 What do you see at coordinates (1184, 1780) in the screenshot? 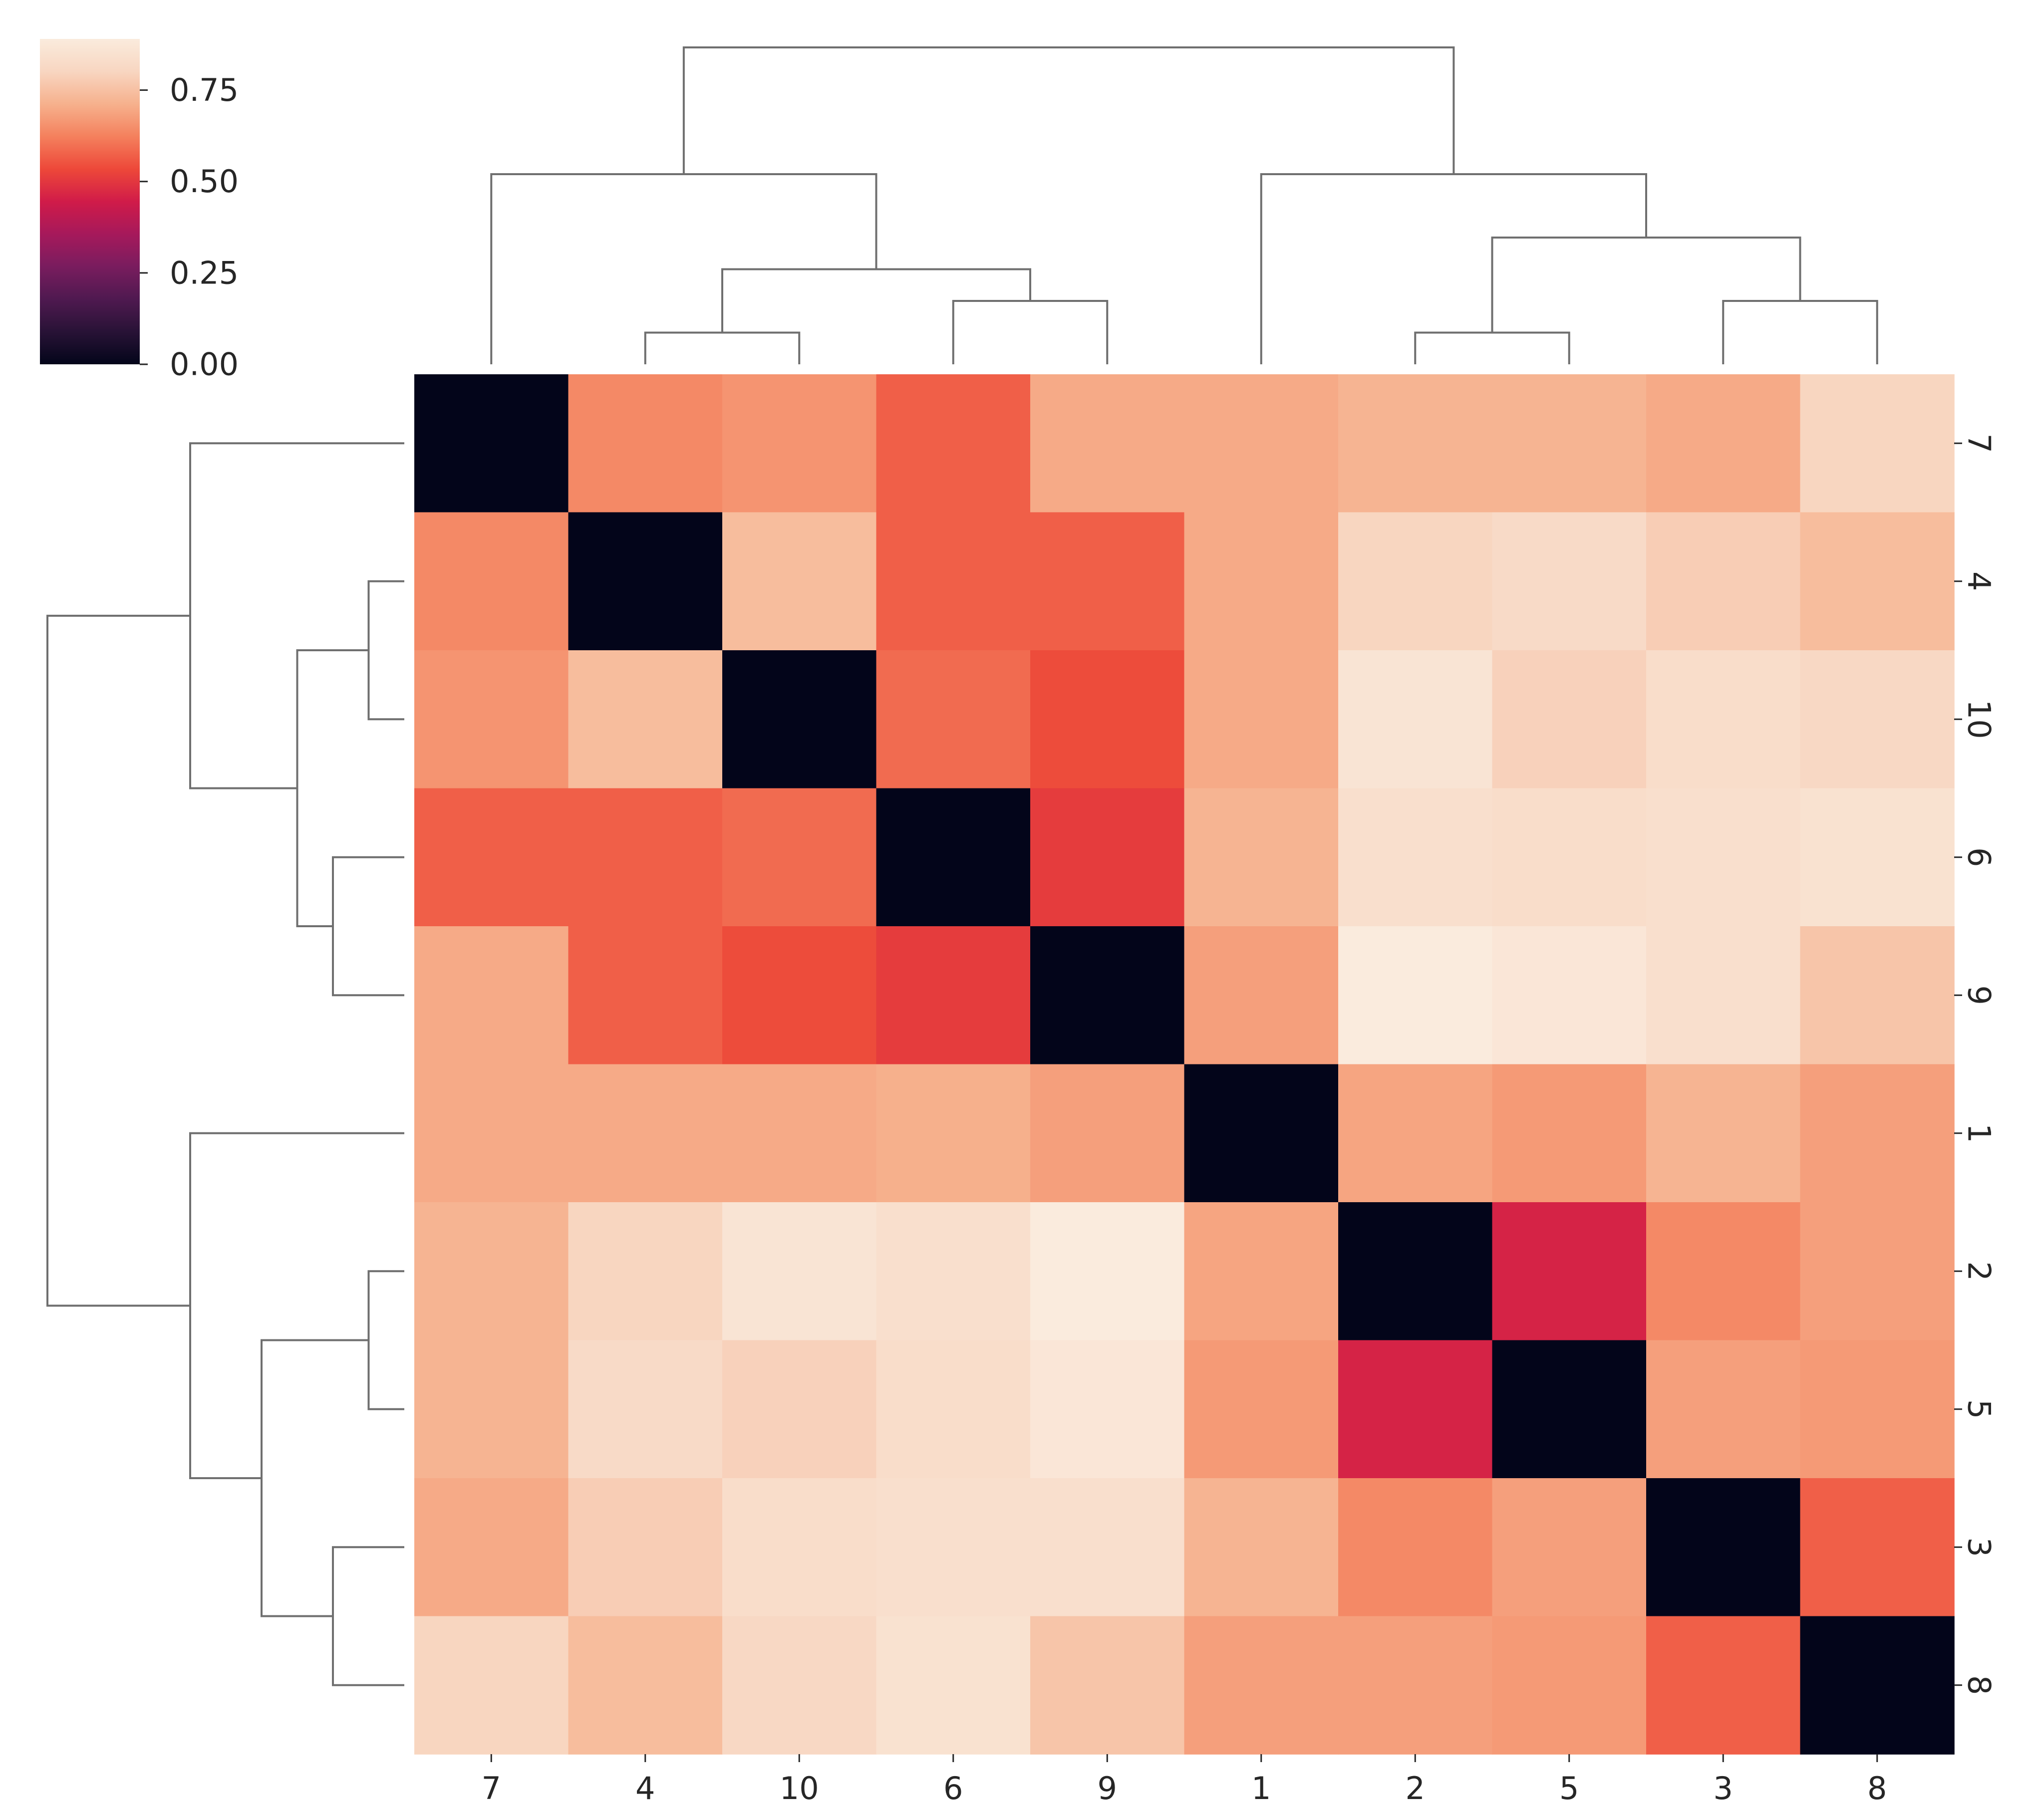
I see `x-axis-ticks: 7 4 10 6 9 1 2 5 3 8` at bounding box center [1184, 1780].